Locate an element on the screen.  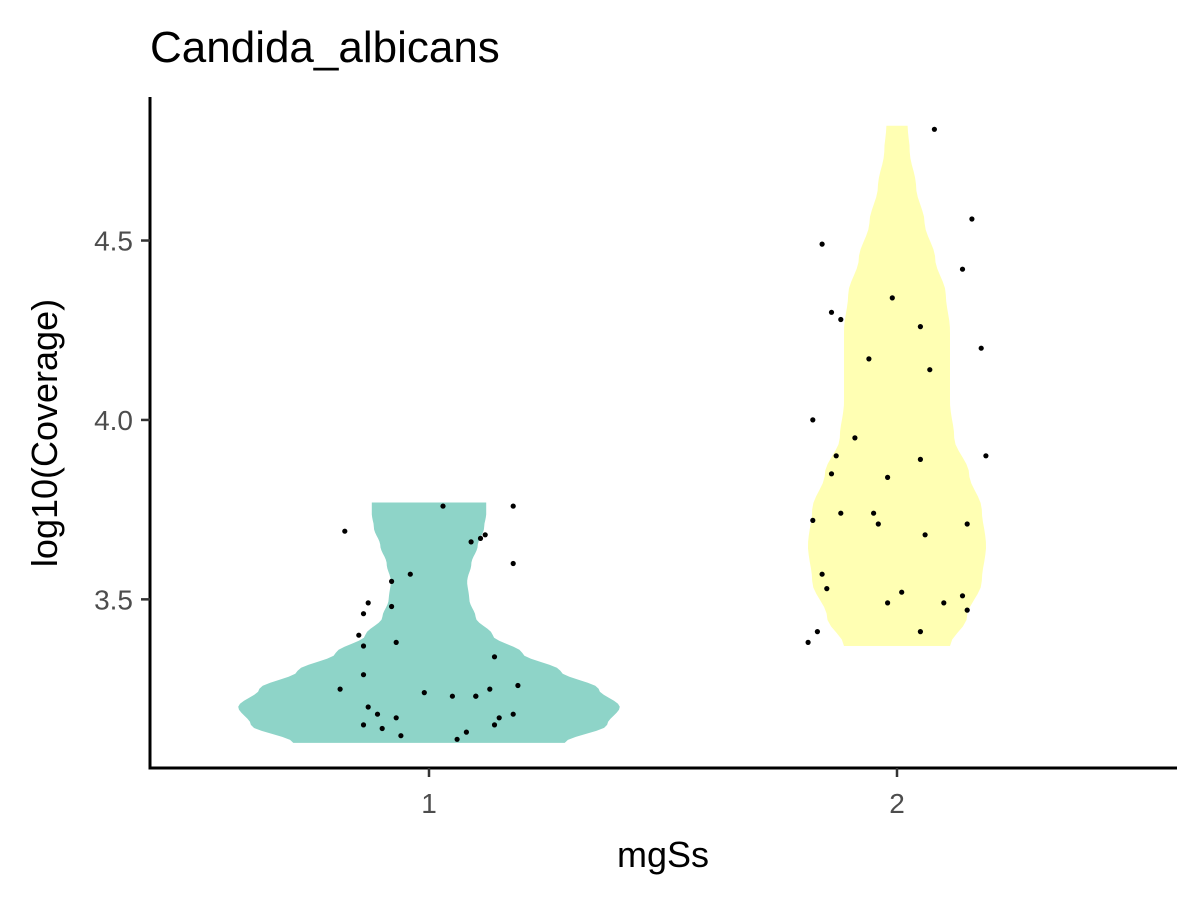
y-tick-label: 3.5 is located at coordinates (113, 599).